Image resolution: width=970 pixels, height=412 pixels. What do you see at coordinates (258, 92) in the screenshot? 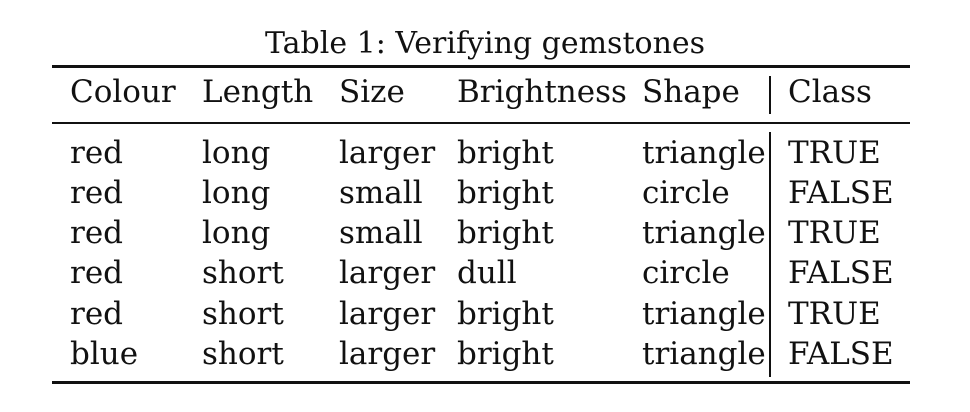
I see `header-length: Length` at bounding box center [258, 92].